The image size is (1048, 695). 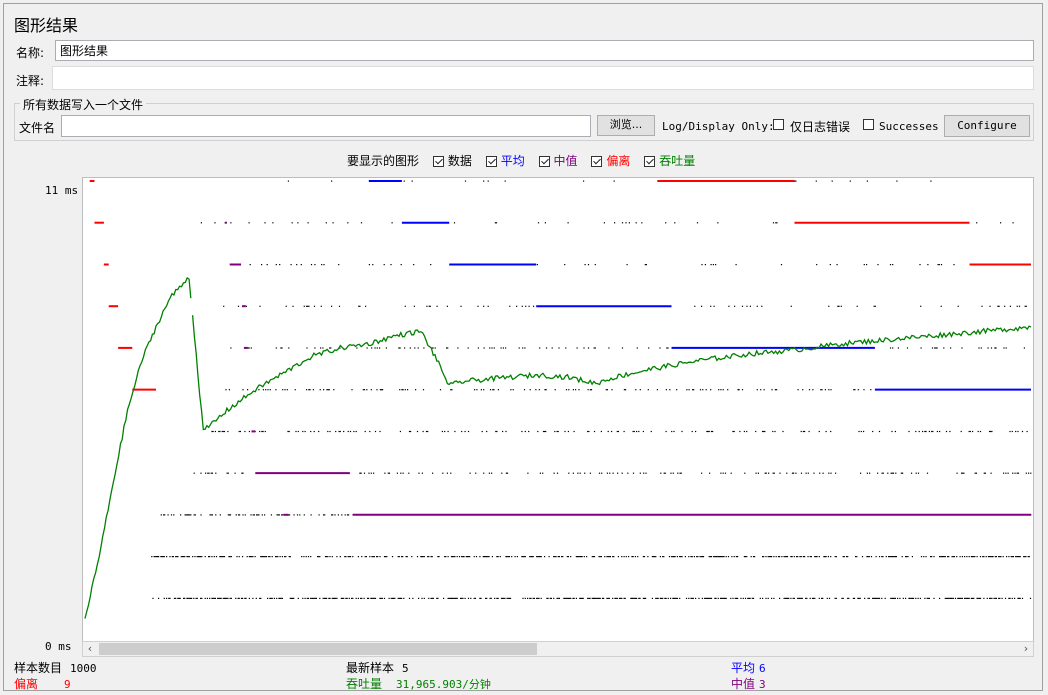 What do you see at coordinates (90, 648) in the screenshot?
I see `scroll-left-icon: ‹` at bounding box center [90, 648].